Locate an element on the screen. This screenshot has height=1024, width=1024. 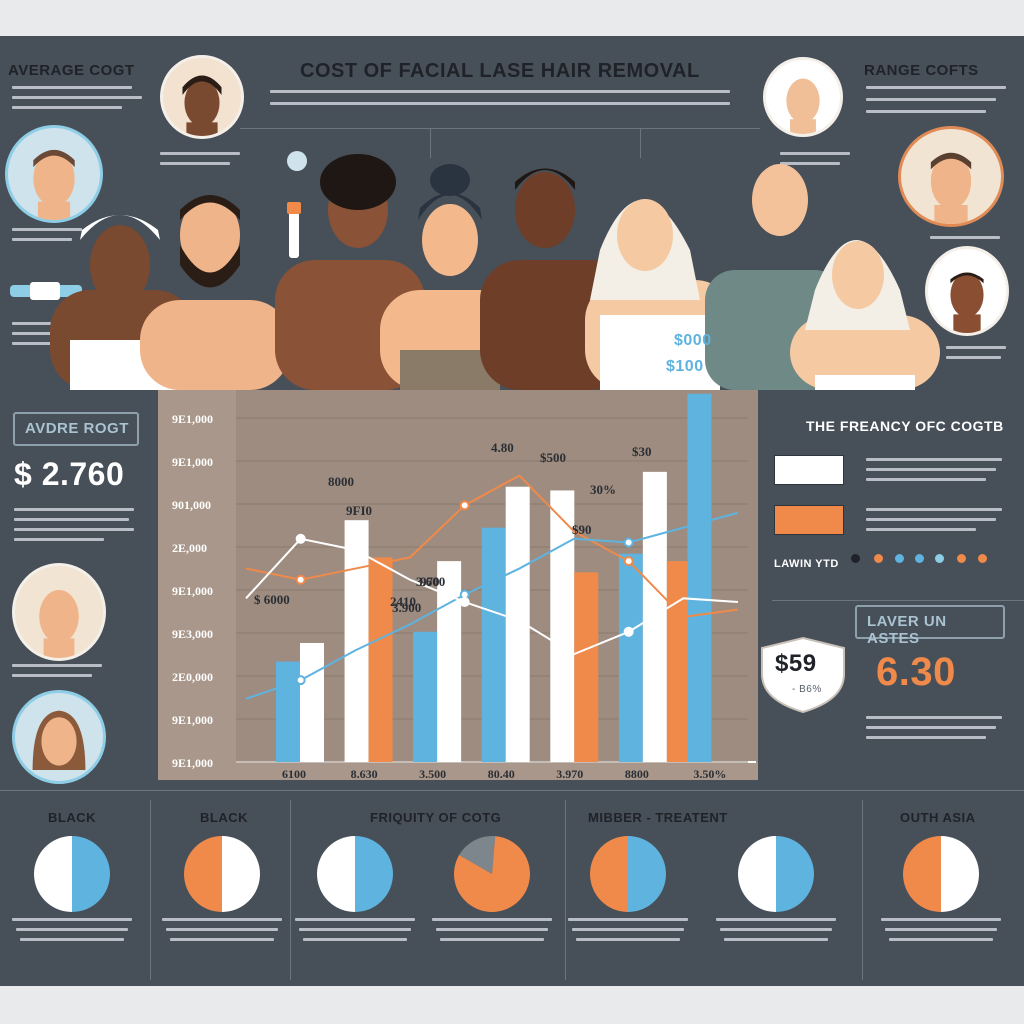
data-label: 30% is located at coordinates (603, 489).